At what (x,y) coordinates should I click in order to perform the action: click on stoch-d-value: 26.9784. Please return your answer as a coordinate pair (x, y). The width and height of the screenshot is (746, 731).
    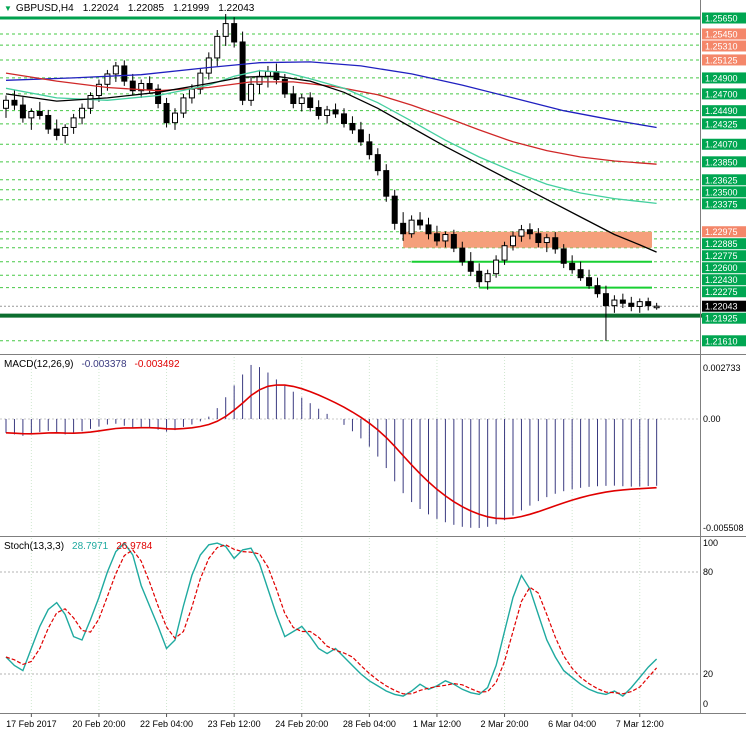
    Looking at the image, I should click on (134, 546).